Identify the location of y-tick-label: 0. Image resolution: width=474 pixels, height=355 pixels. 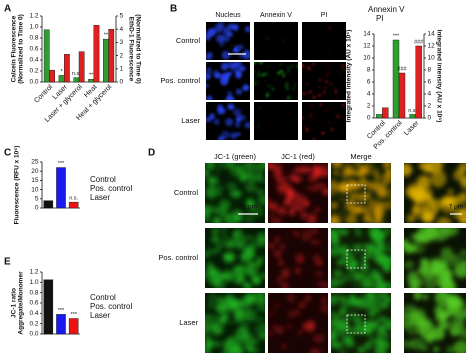
(369, 118).